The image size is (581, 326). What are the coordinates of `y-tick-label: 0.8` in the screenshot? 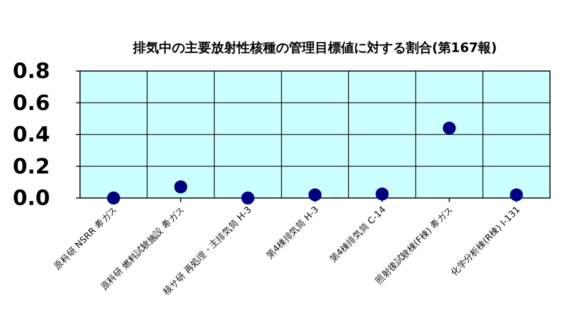 It's located at (31, 71).